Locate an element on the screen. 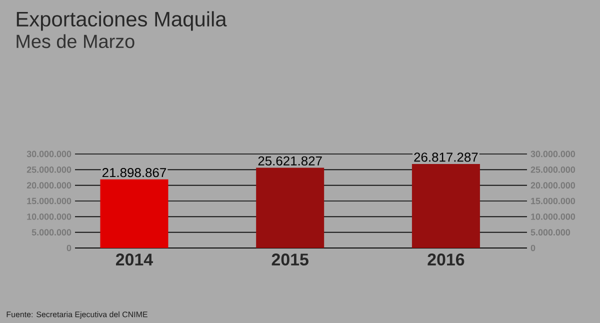 This screenshot has height=323, width=600. data-label: 26.817.287 is located at coordinates (446, 157).